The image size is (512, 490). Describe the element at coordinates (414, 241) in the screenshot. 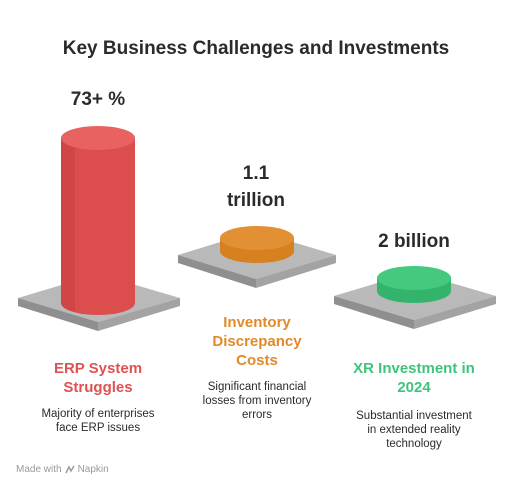

I see `value-xr: 2 billion` at that location.